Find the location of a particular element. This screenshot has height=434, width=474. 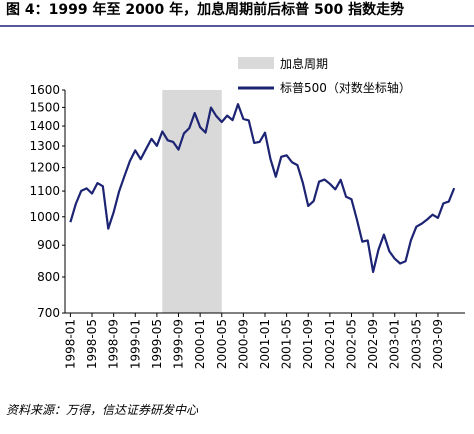

x-tick-label: 1998-01 is located at coordinates (70, 344).